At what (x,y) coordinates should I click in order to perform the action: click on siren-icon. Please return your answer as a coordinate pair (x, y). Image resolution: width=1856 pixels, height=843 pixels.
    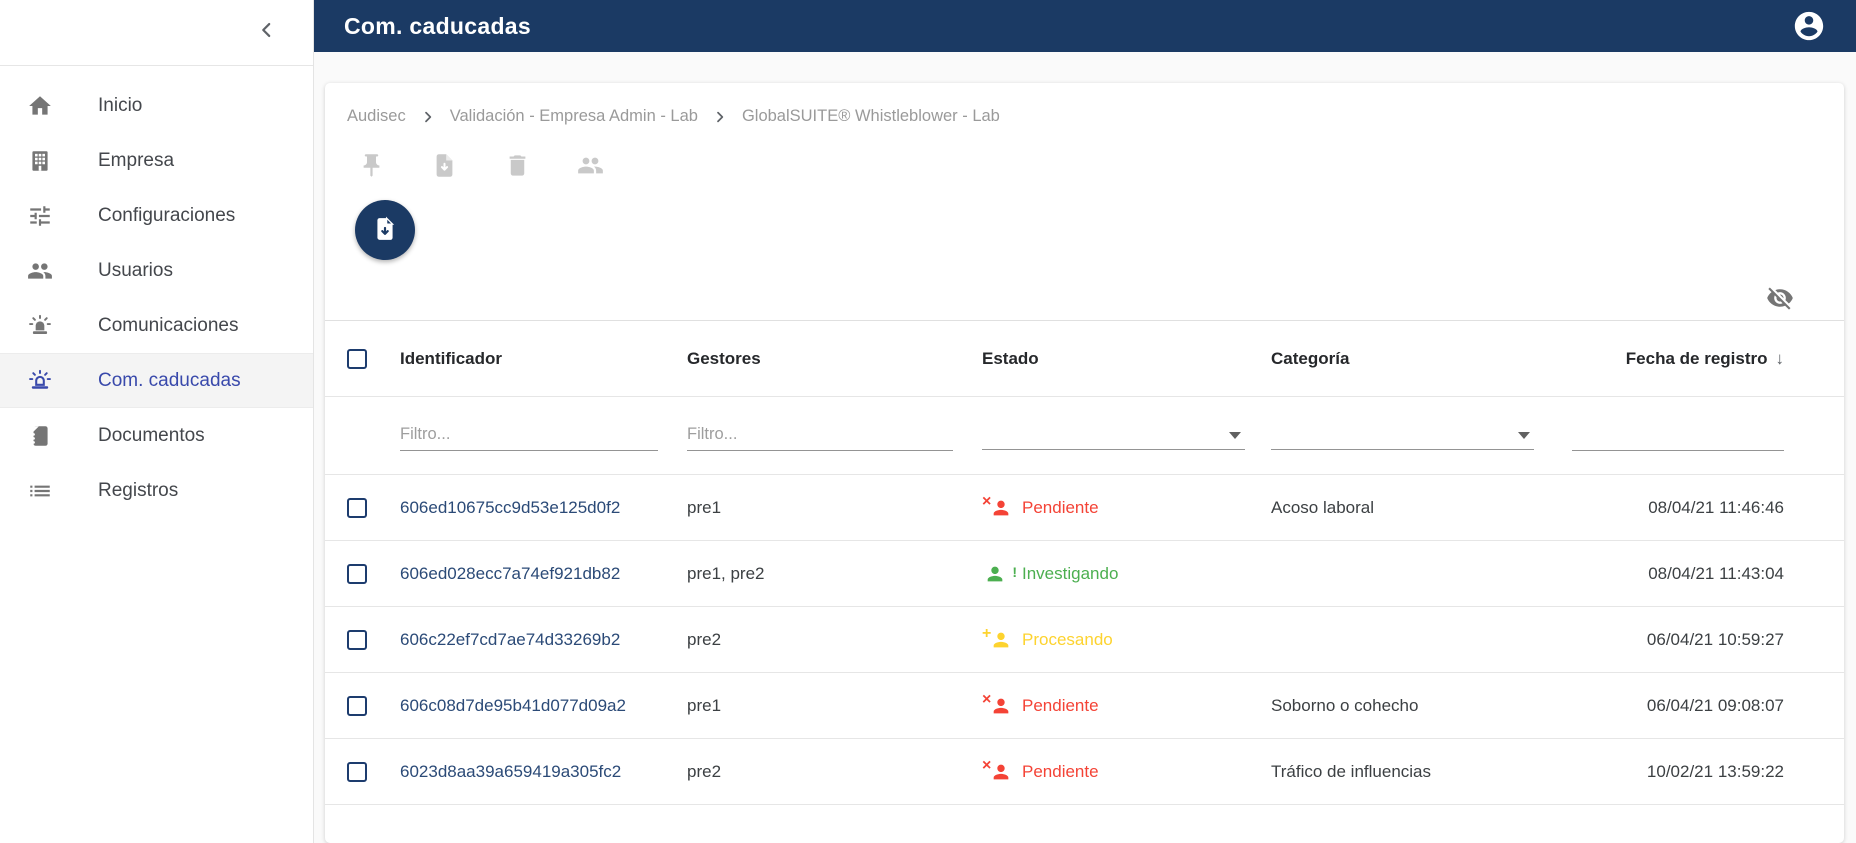
    Looking at the image, I should click on (40, 326).